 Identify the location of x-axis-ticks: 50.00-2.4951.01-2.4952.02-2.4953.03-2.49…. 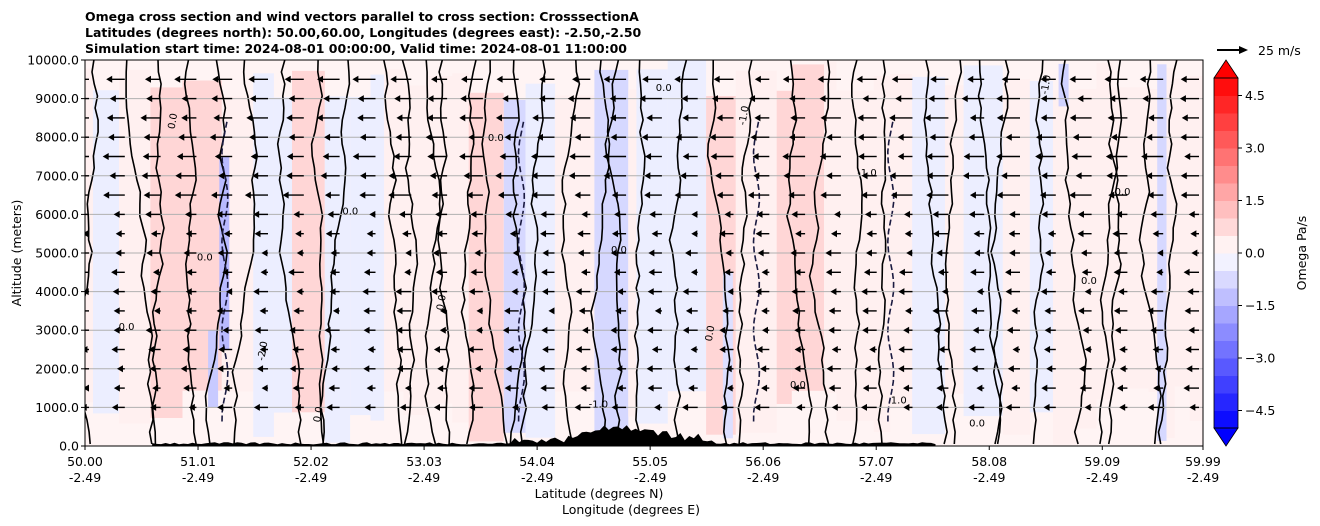
(644, 465).